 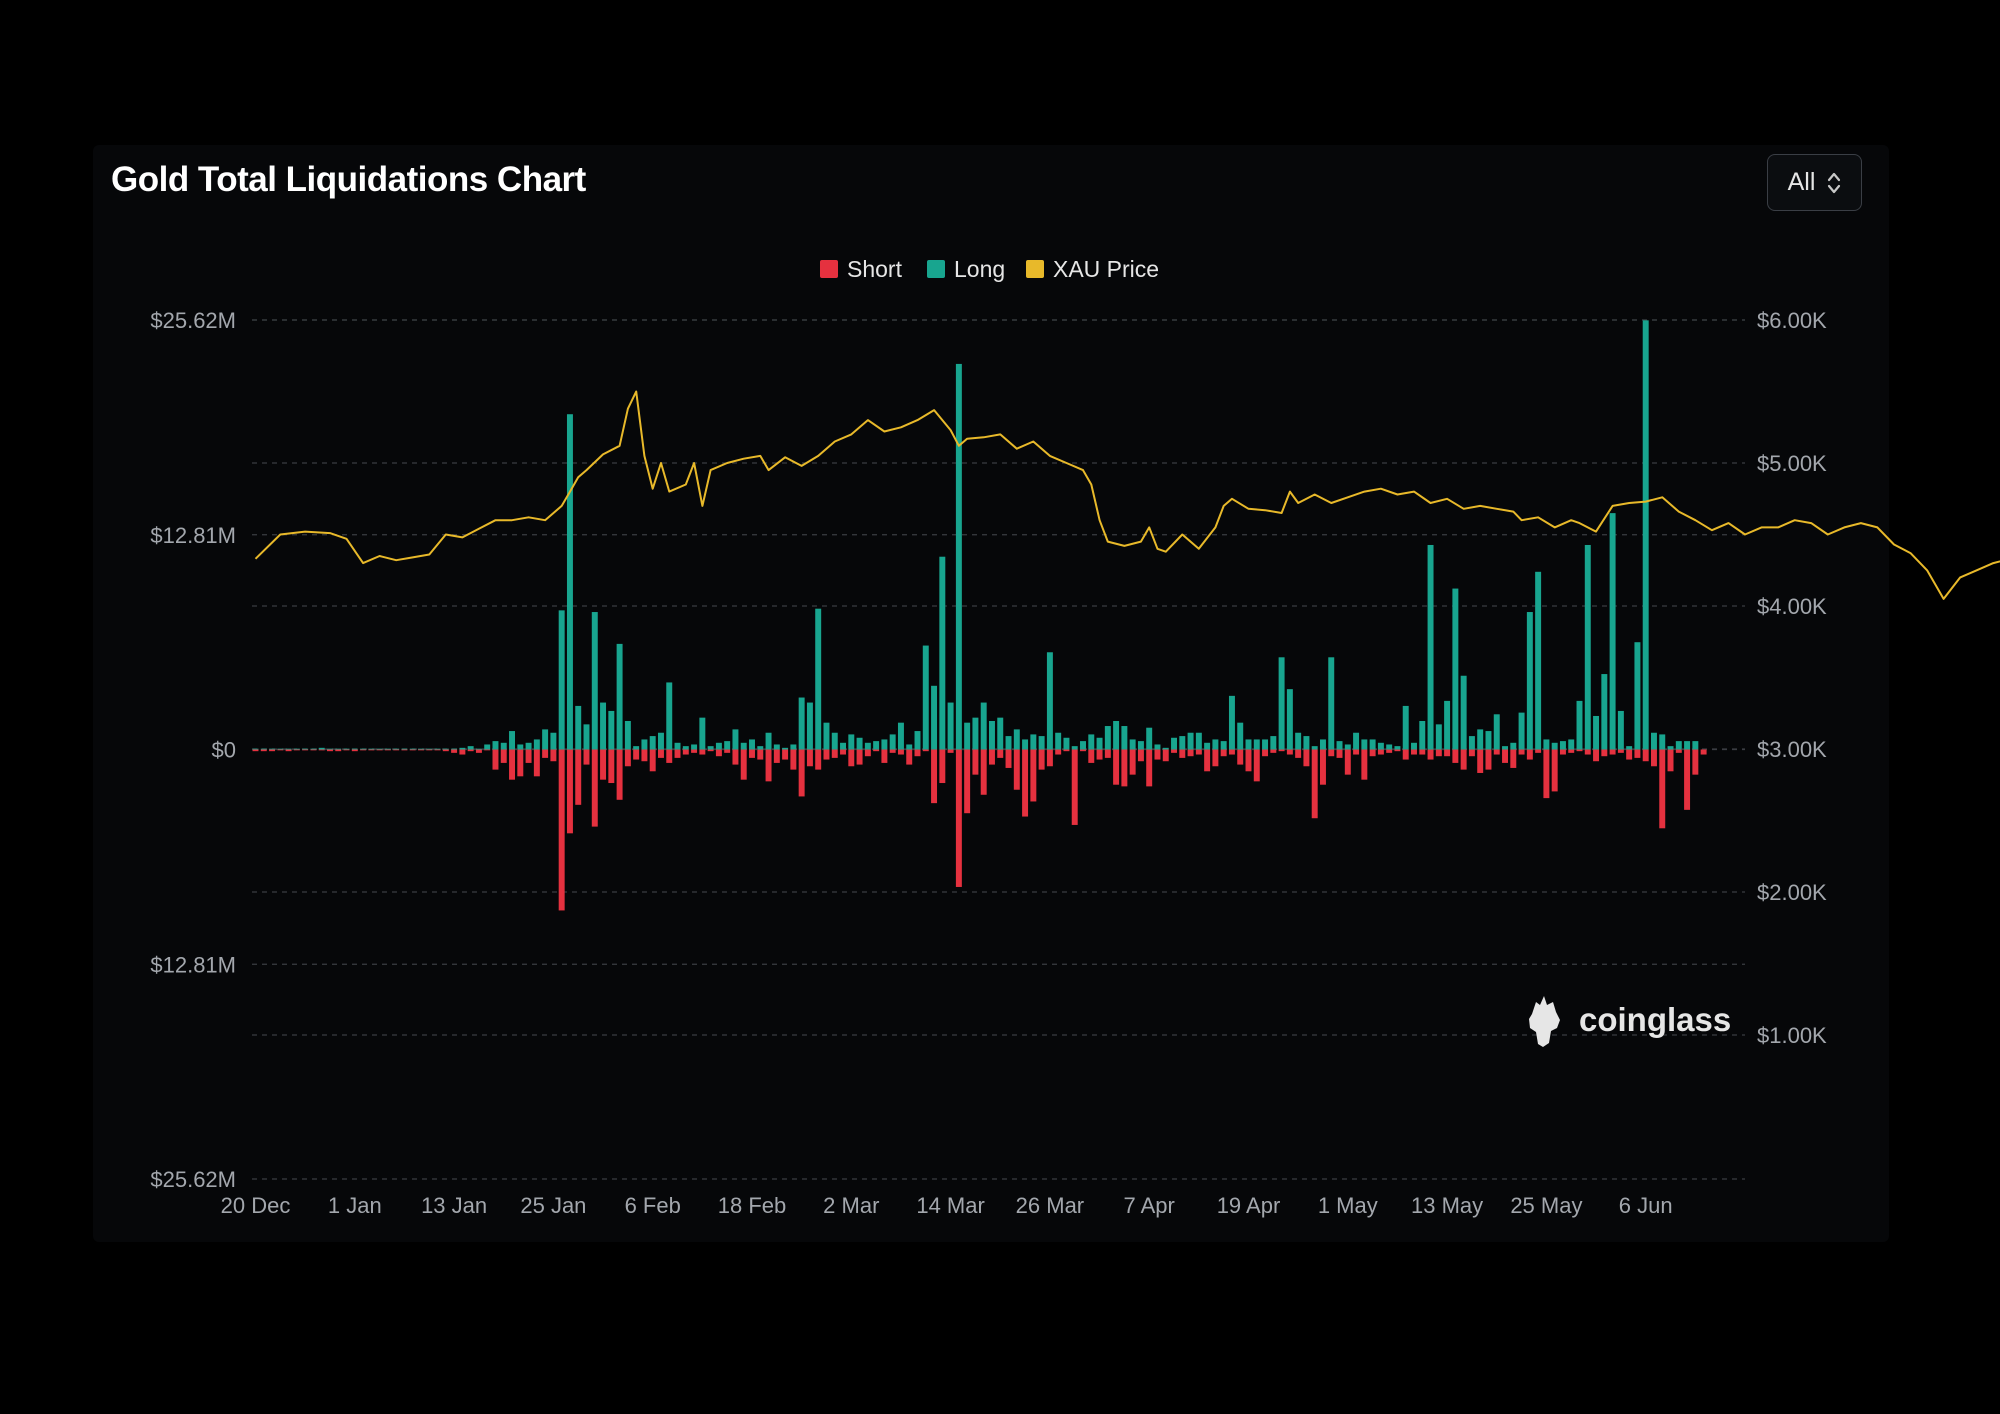 I want to click on x-tick-label-0: 20 Dec, so click(x=256, y=1205).